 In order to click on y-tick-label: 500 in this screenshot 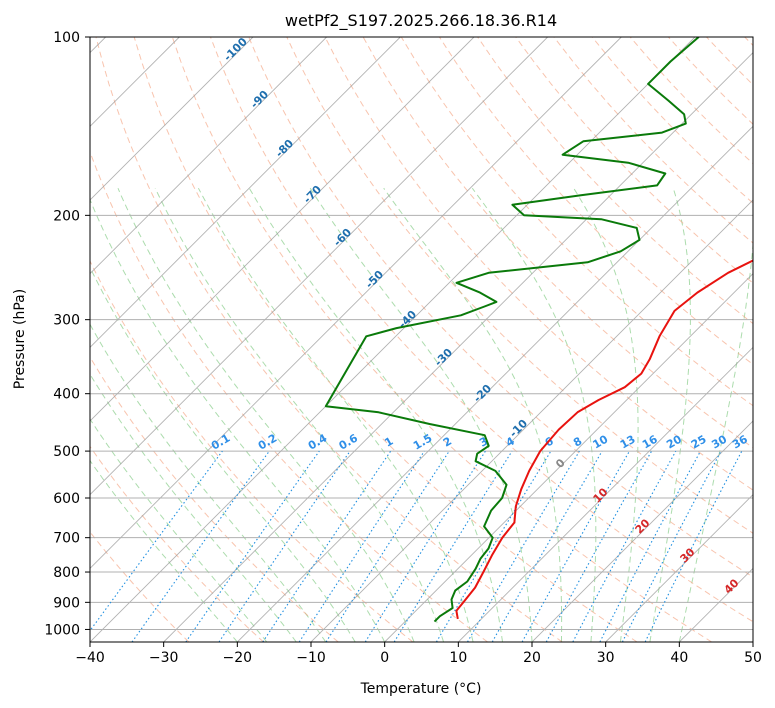, I will do `click(66, 452)`.